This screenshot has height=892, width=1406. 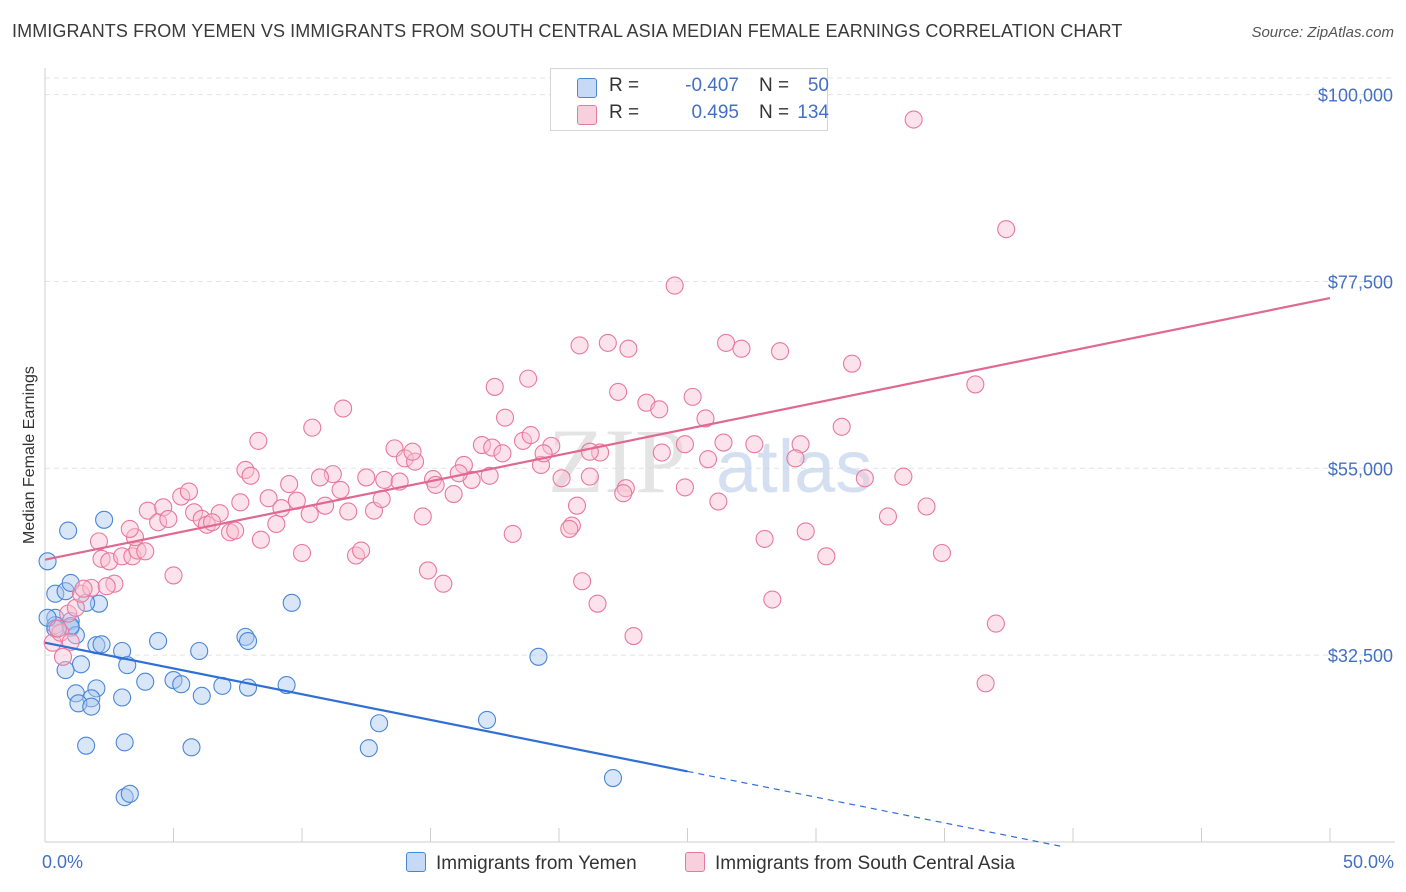 I want to click on x-tick-label-min: 0.0%, so click(x=63, y=862).